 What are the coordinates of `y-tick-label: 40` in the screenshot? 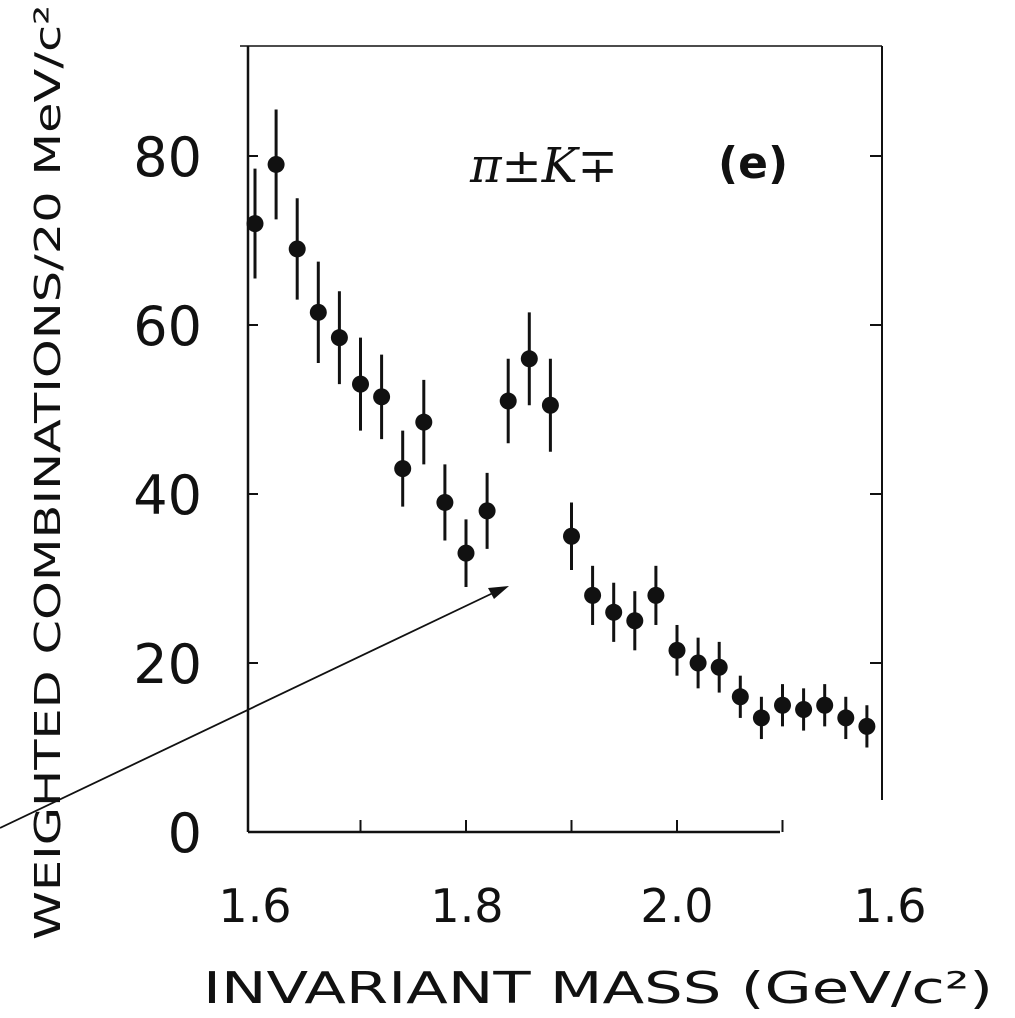 It's located at (167, 495).